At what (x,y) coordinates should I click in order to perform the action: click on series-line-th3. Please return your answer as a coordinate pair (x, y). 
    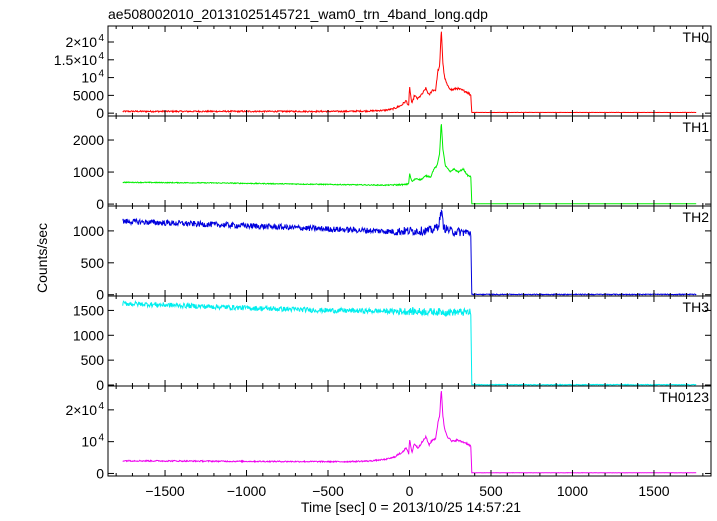
    Looking at the image, I should click on (409, 343).